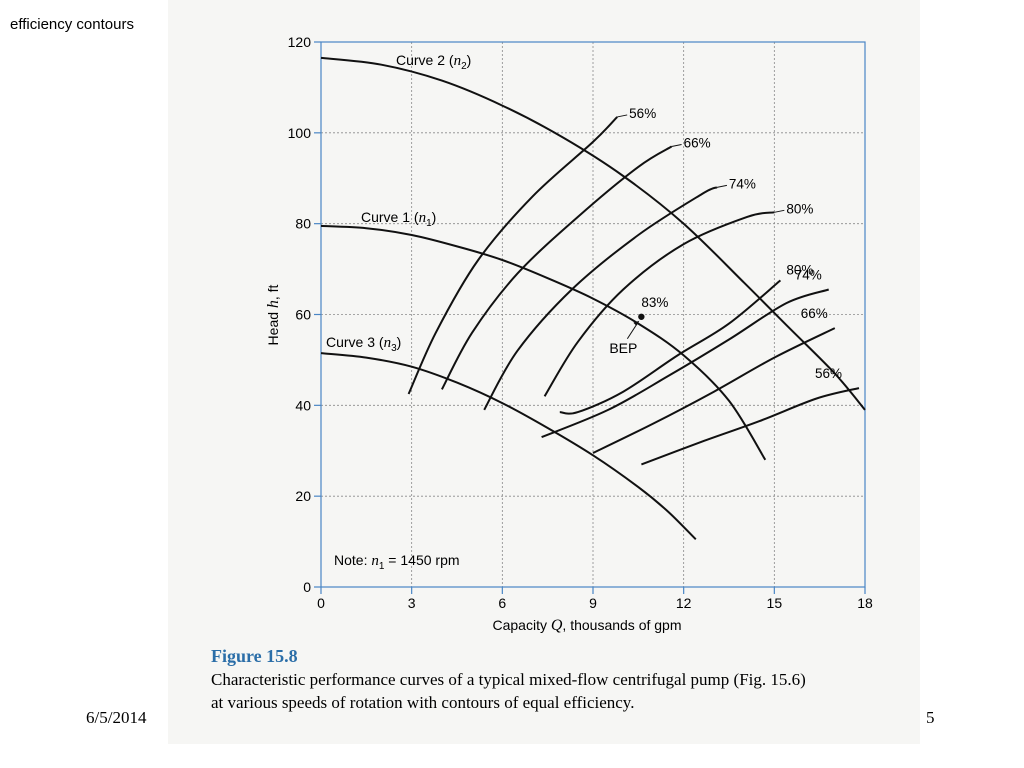 The height and width of the screenshot is (768, 1024). Describe the element at coordinates (697, 142) in the screenshot. I see `efficiency-contour-1-label: 66%` at that location.